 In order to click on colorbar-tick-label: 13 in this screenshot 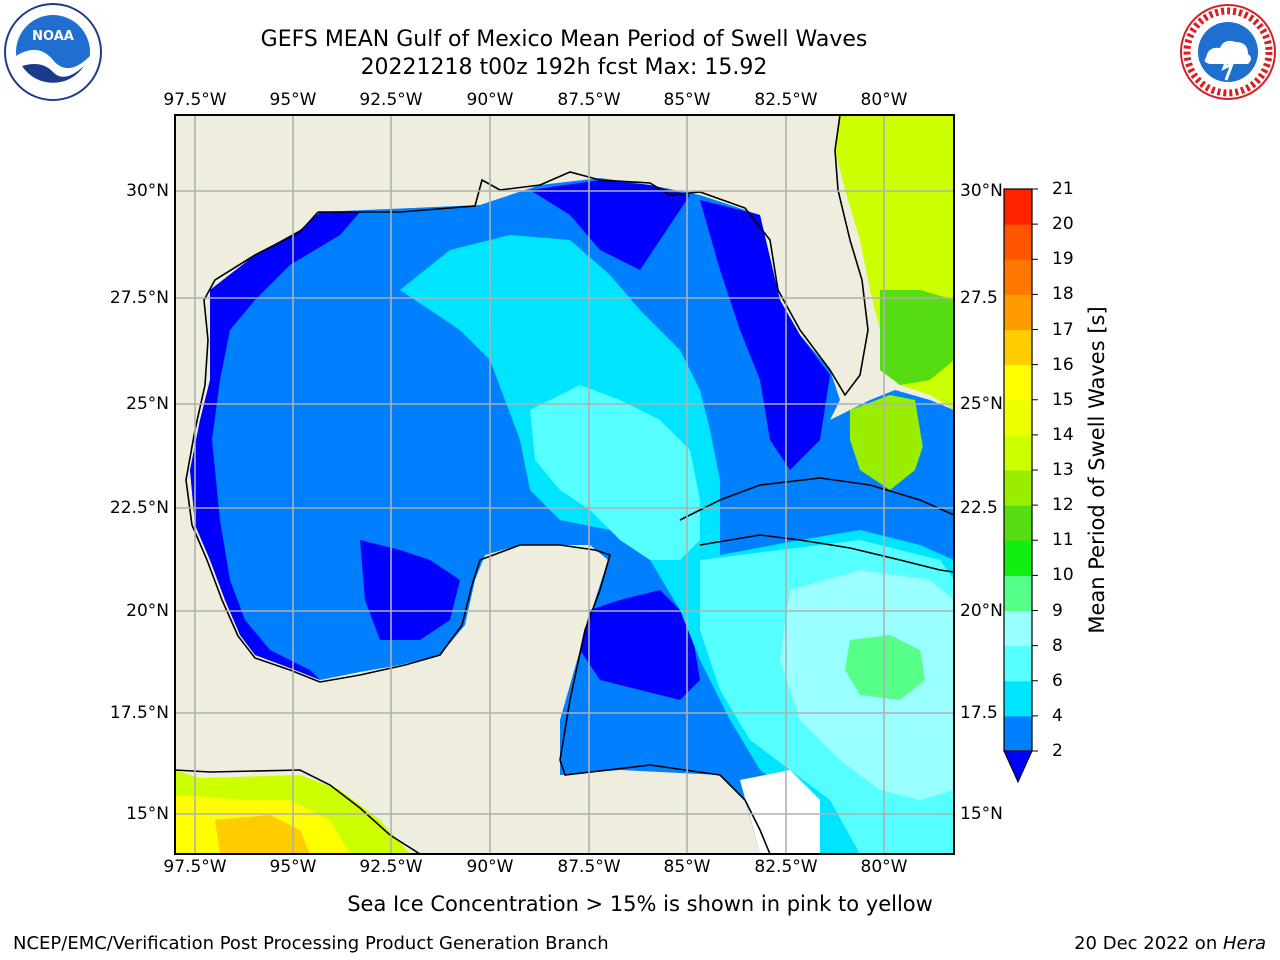, I will do `click(1063, 470)`.